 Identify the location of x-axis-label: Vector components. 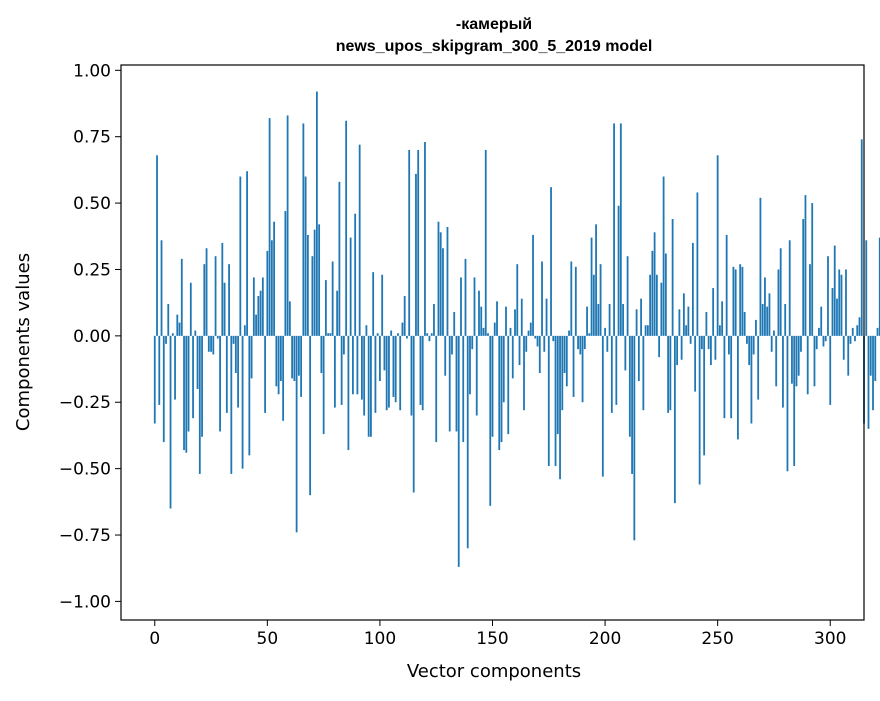
(494, 671).